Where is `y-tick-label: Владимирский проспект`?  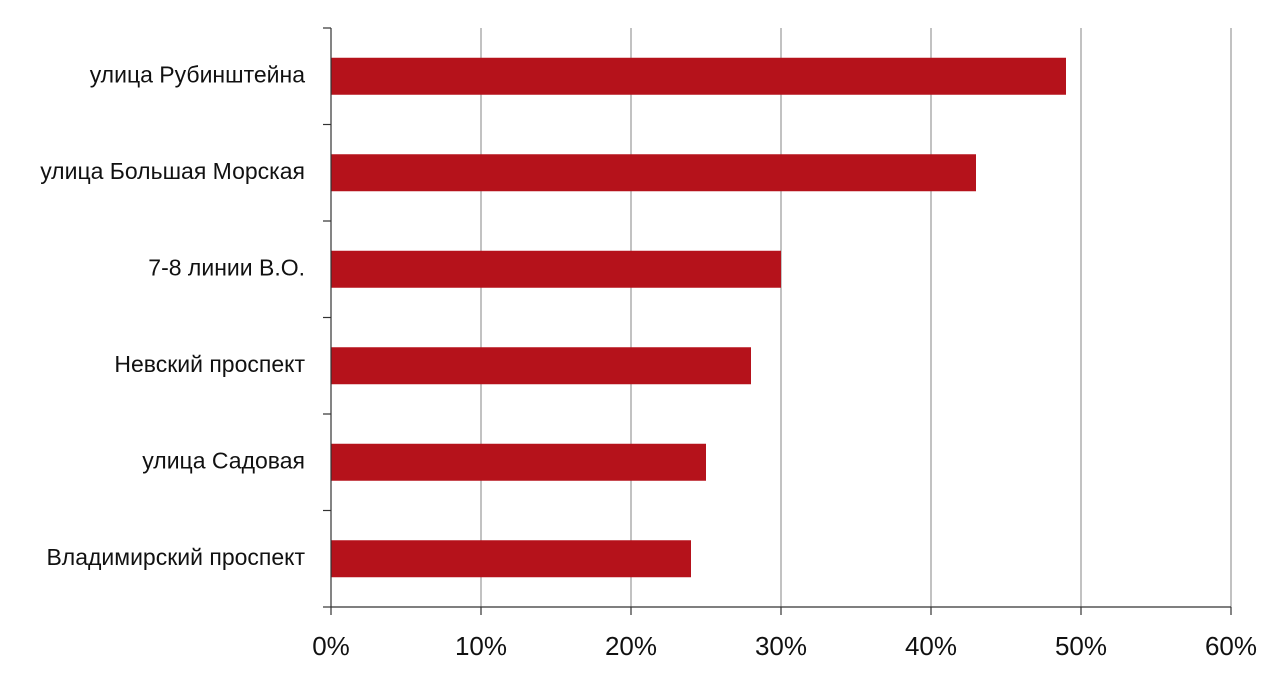
y-tick-label: Владимирский проспект is located at coordinates (175, 557).